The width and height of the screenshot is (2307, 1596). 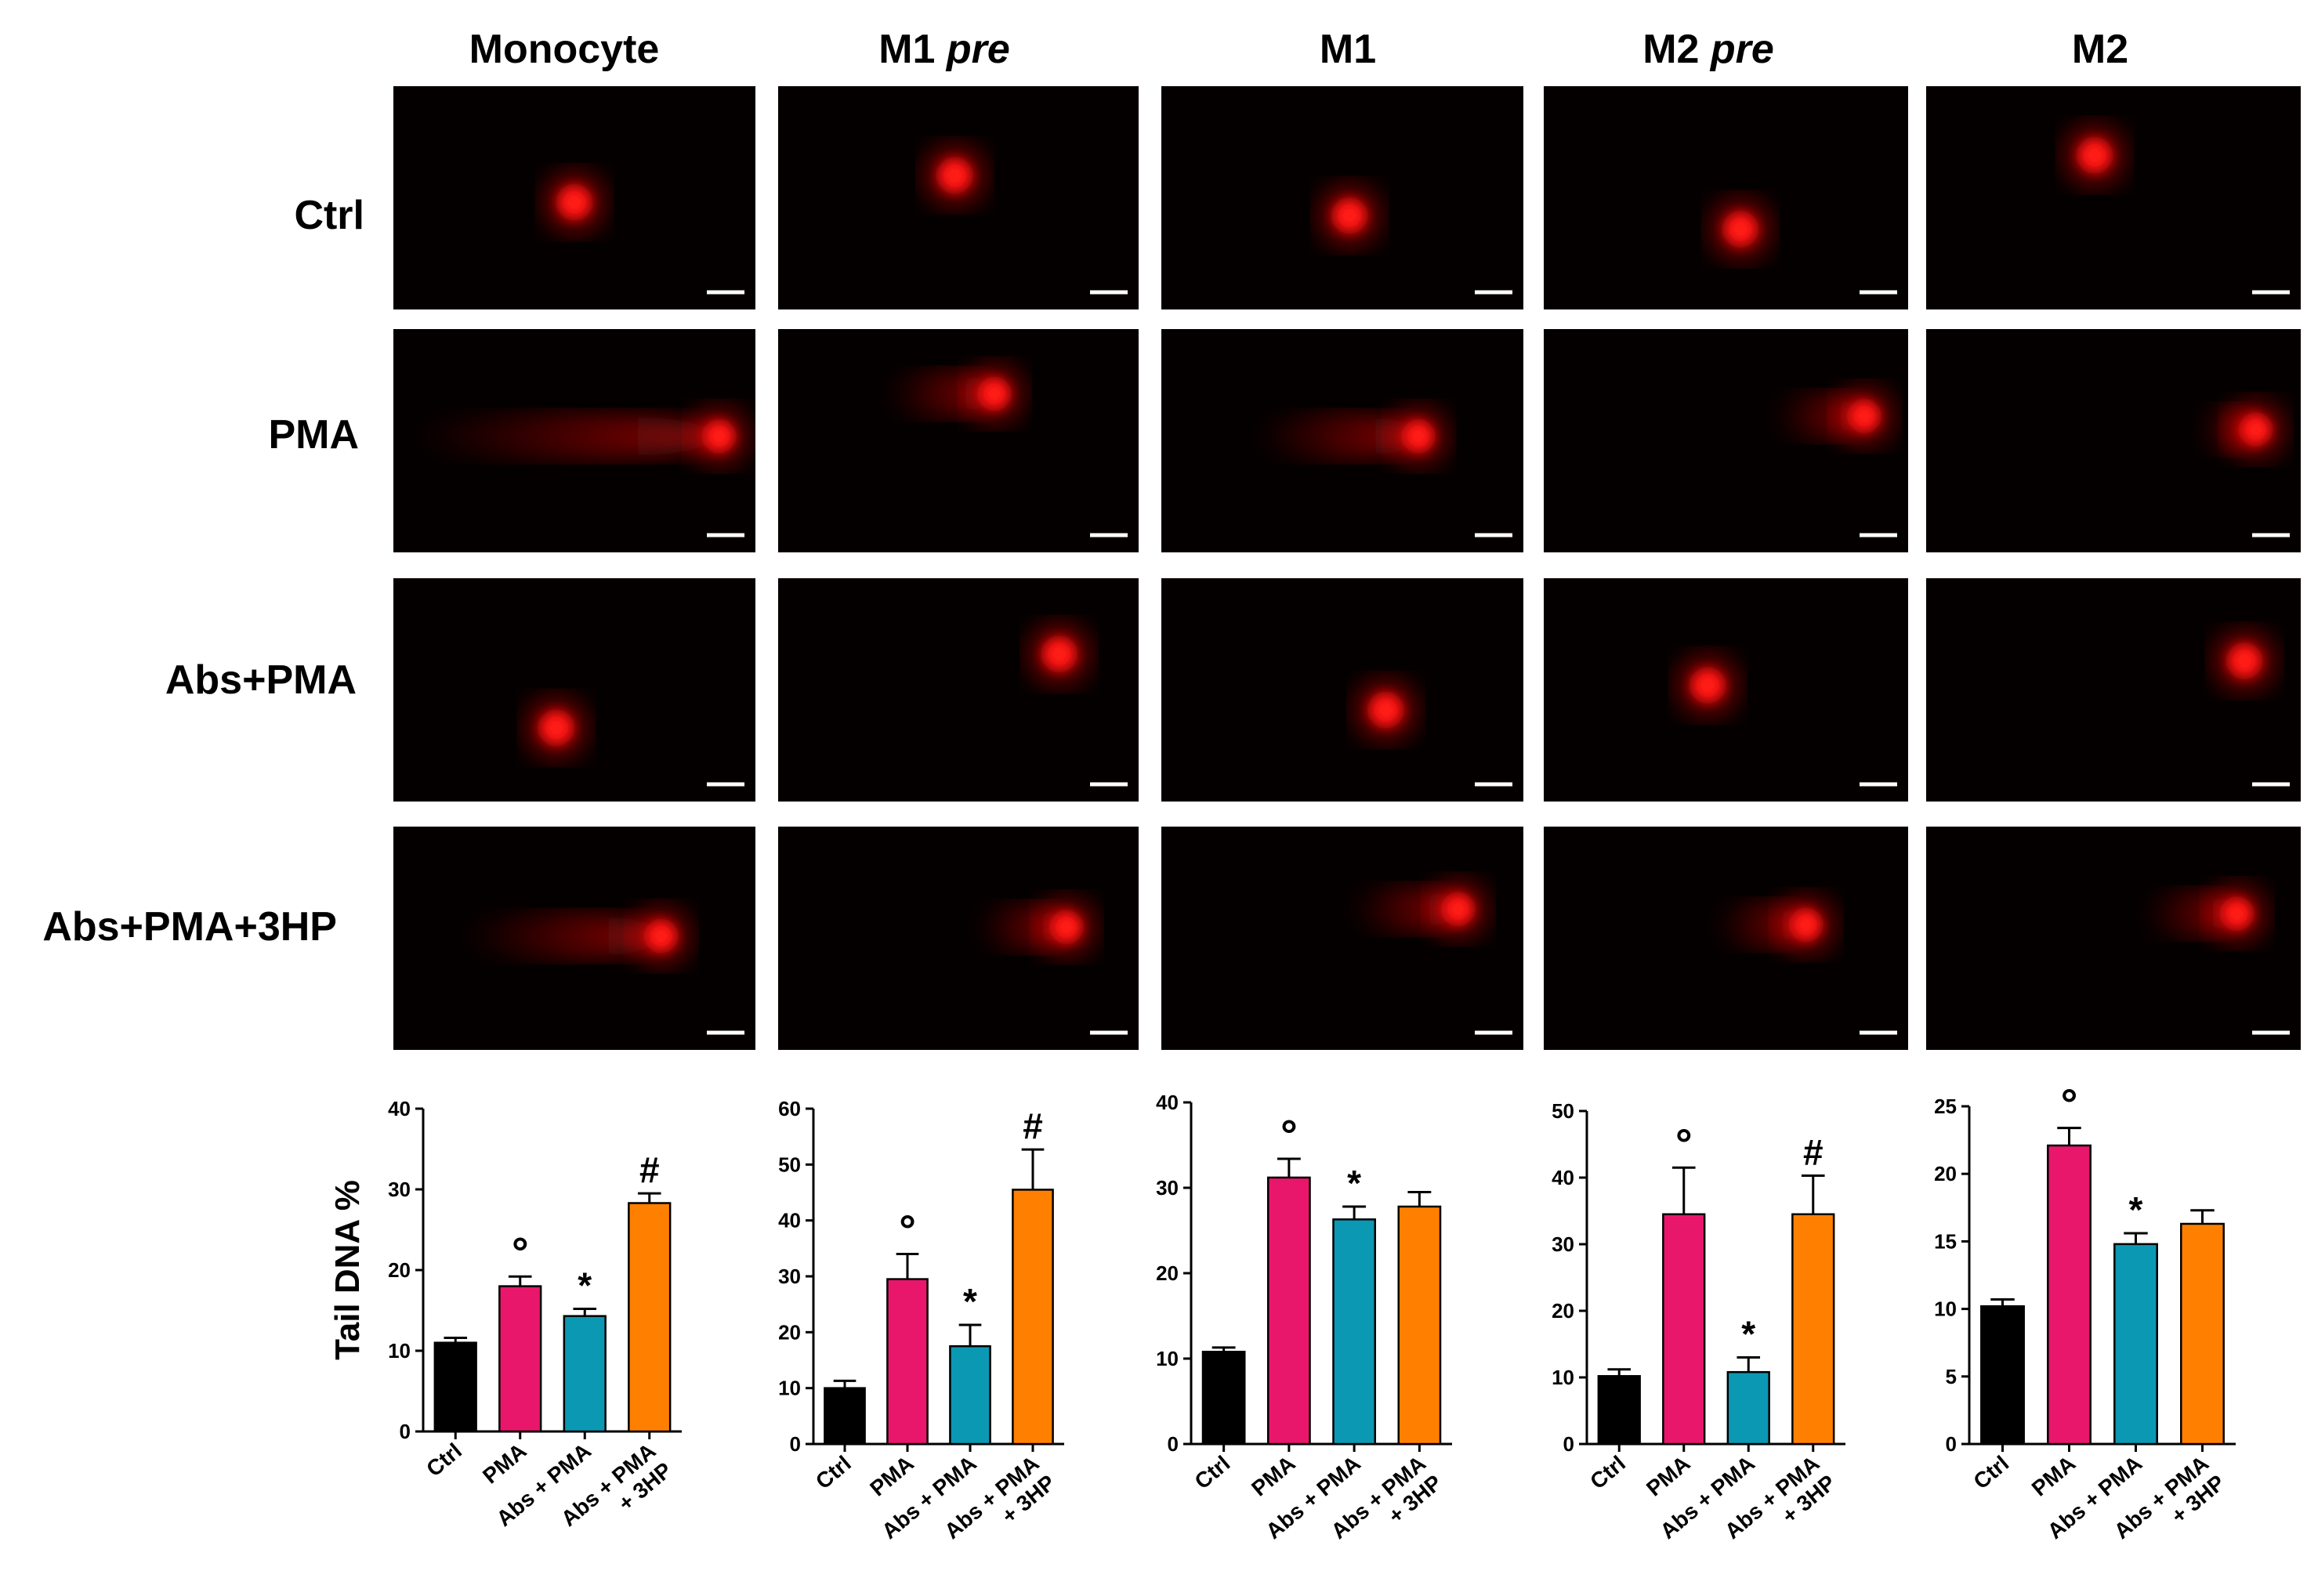 I want to click on significance-marker: #, so click(x=649, y=1169).